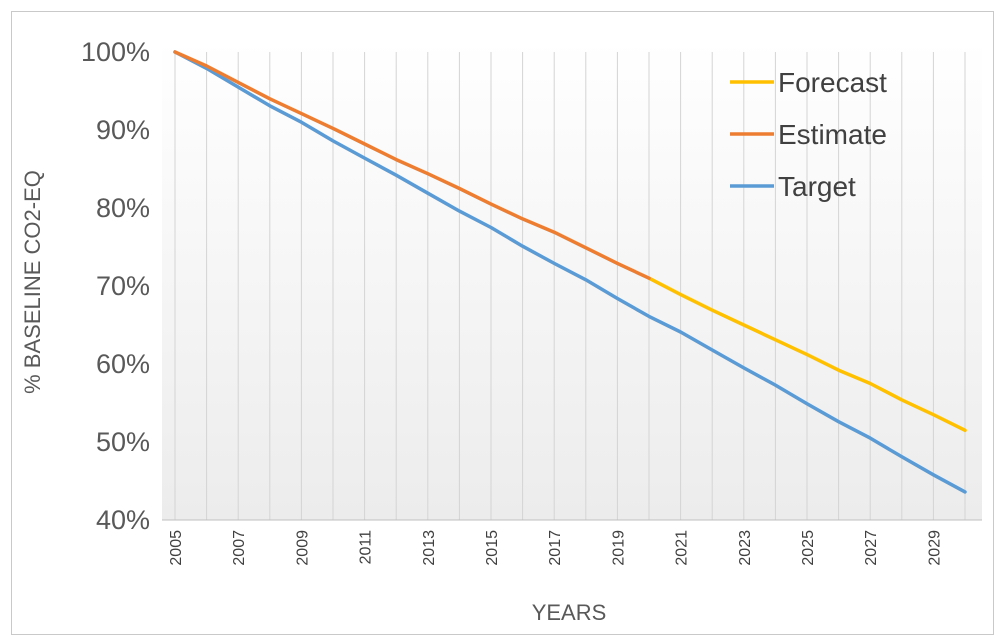 The width and height of the screenshot is (998, 637). I want to click on x-tick-label: 2027, so click(871, 548).